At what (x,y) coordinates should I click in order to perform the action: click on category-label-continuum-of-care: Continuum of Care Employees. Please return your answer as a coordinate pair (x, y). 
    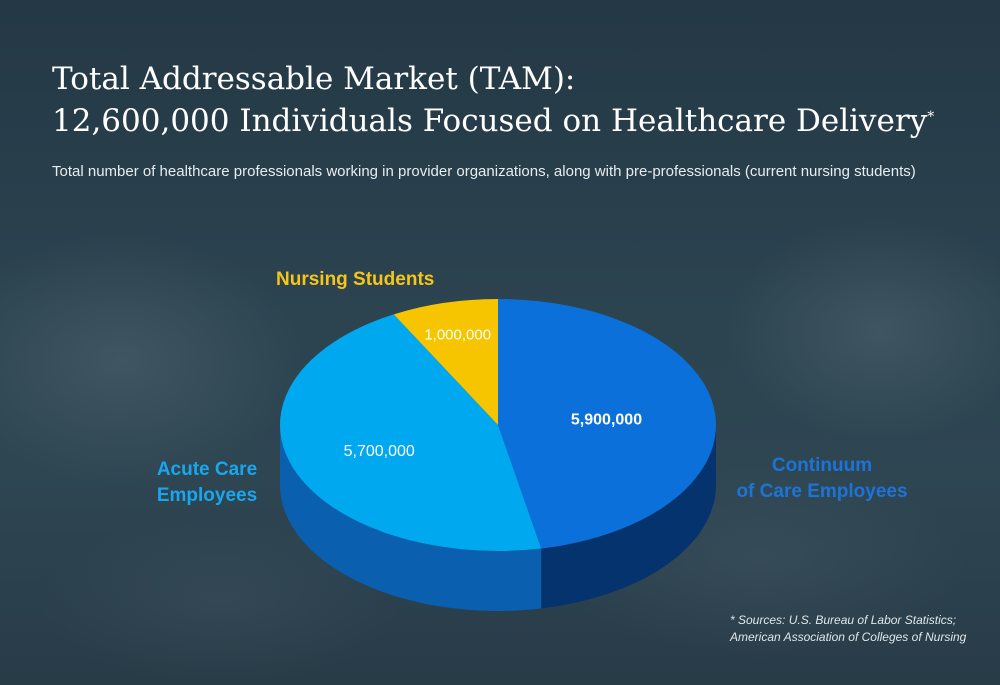
    Looking at the image, I should click on (822, 479).